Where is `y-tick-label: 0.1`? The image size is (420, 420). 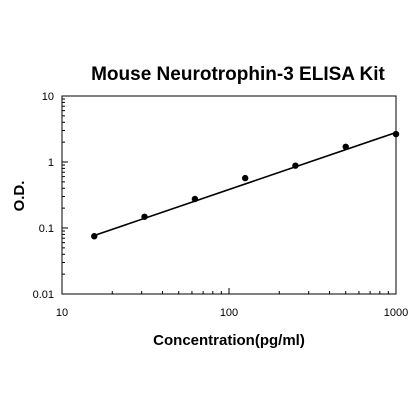
y-tick-label: 0.1 is located at coordinates (46, 229).